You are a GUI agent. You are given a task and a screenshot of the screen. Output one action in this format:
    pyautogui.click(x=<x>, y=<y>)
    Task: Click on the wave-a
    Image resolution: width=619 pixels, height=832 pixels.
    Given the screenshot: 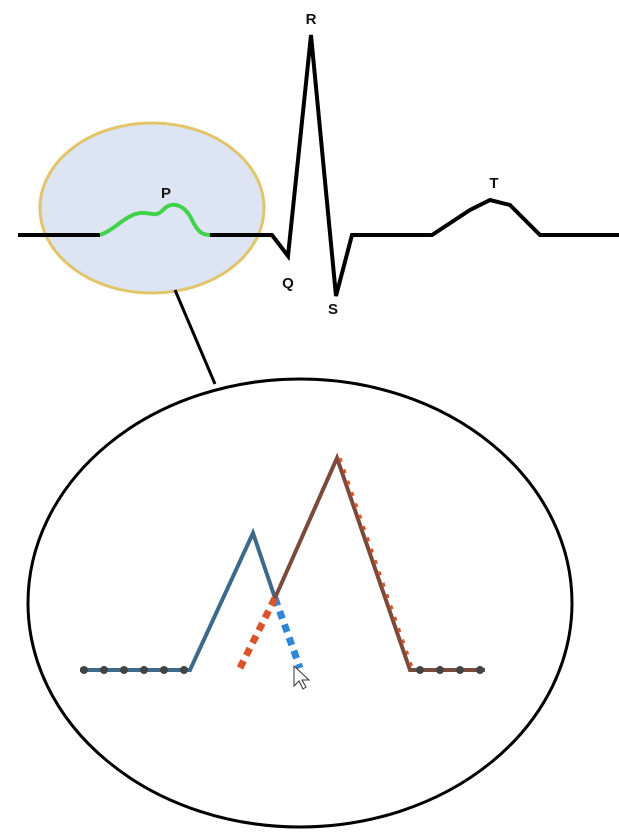 What is the action you would take?
    pyautogui.click(x=178, y=599)
    